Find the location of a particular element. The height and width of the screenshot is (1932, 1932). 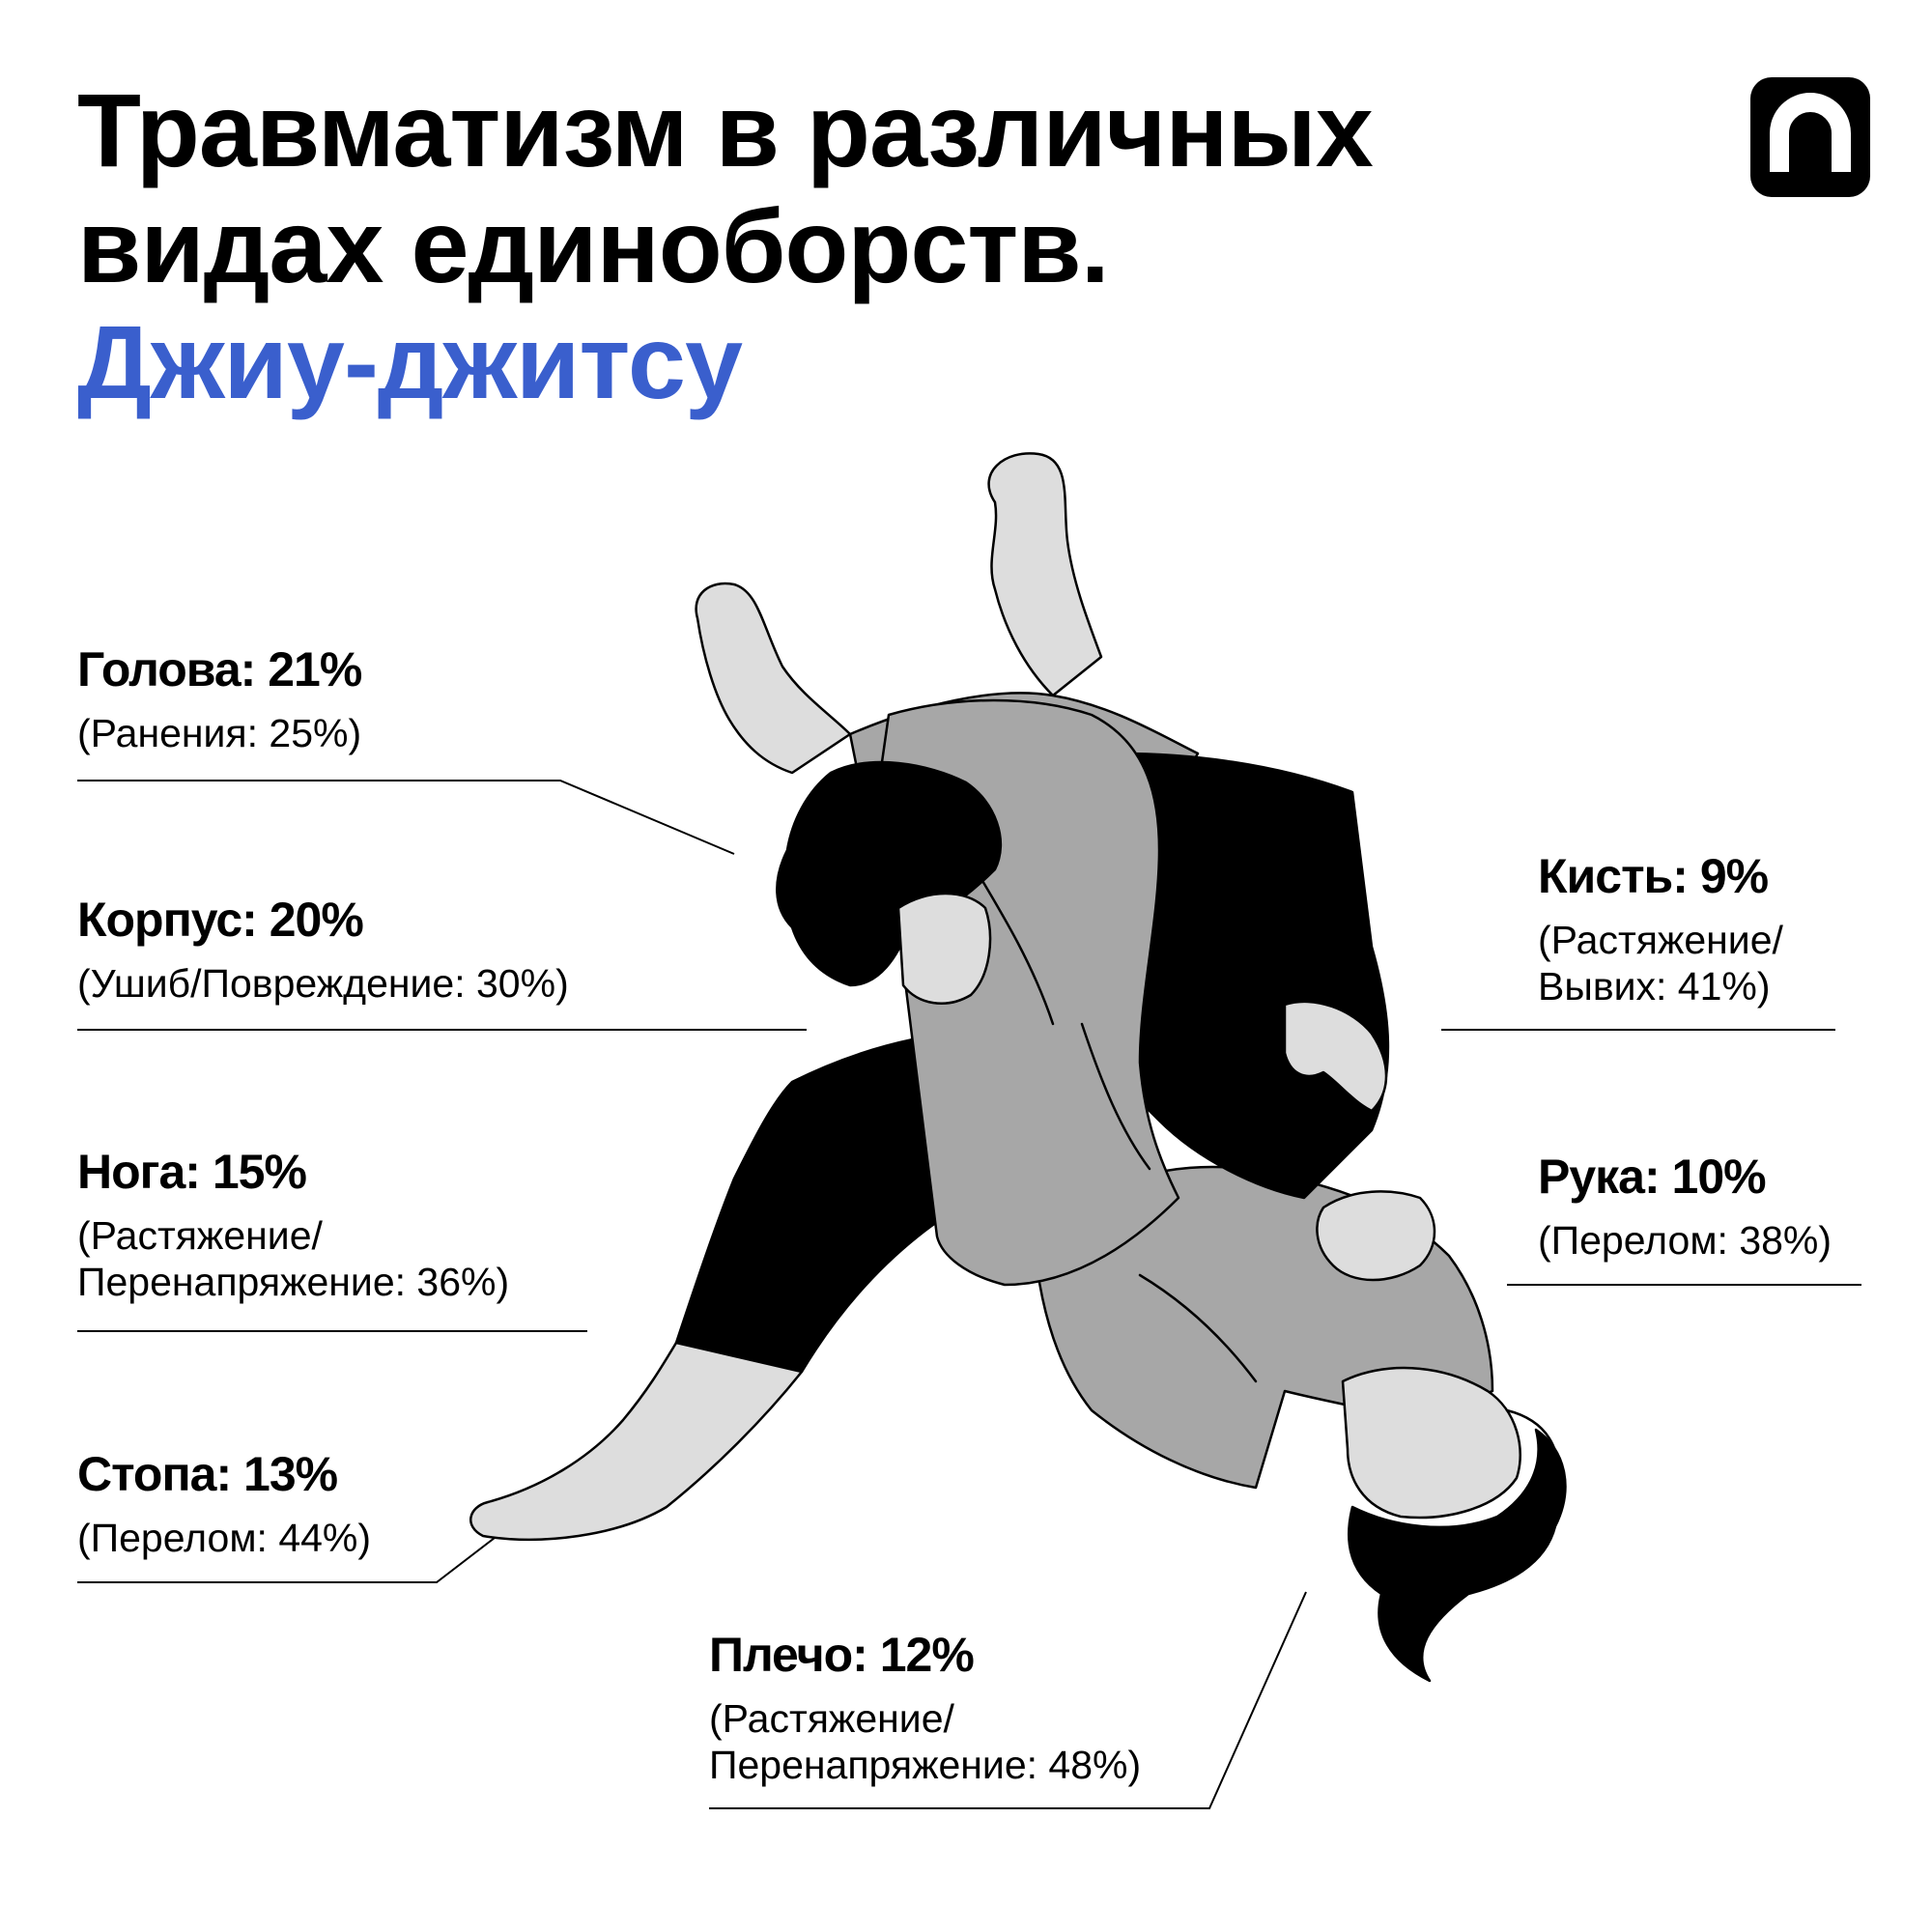

stat-leg-detail-line-2: Перенапряжение: 36%) is located at coordinates (293, 1282).